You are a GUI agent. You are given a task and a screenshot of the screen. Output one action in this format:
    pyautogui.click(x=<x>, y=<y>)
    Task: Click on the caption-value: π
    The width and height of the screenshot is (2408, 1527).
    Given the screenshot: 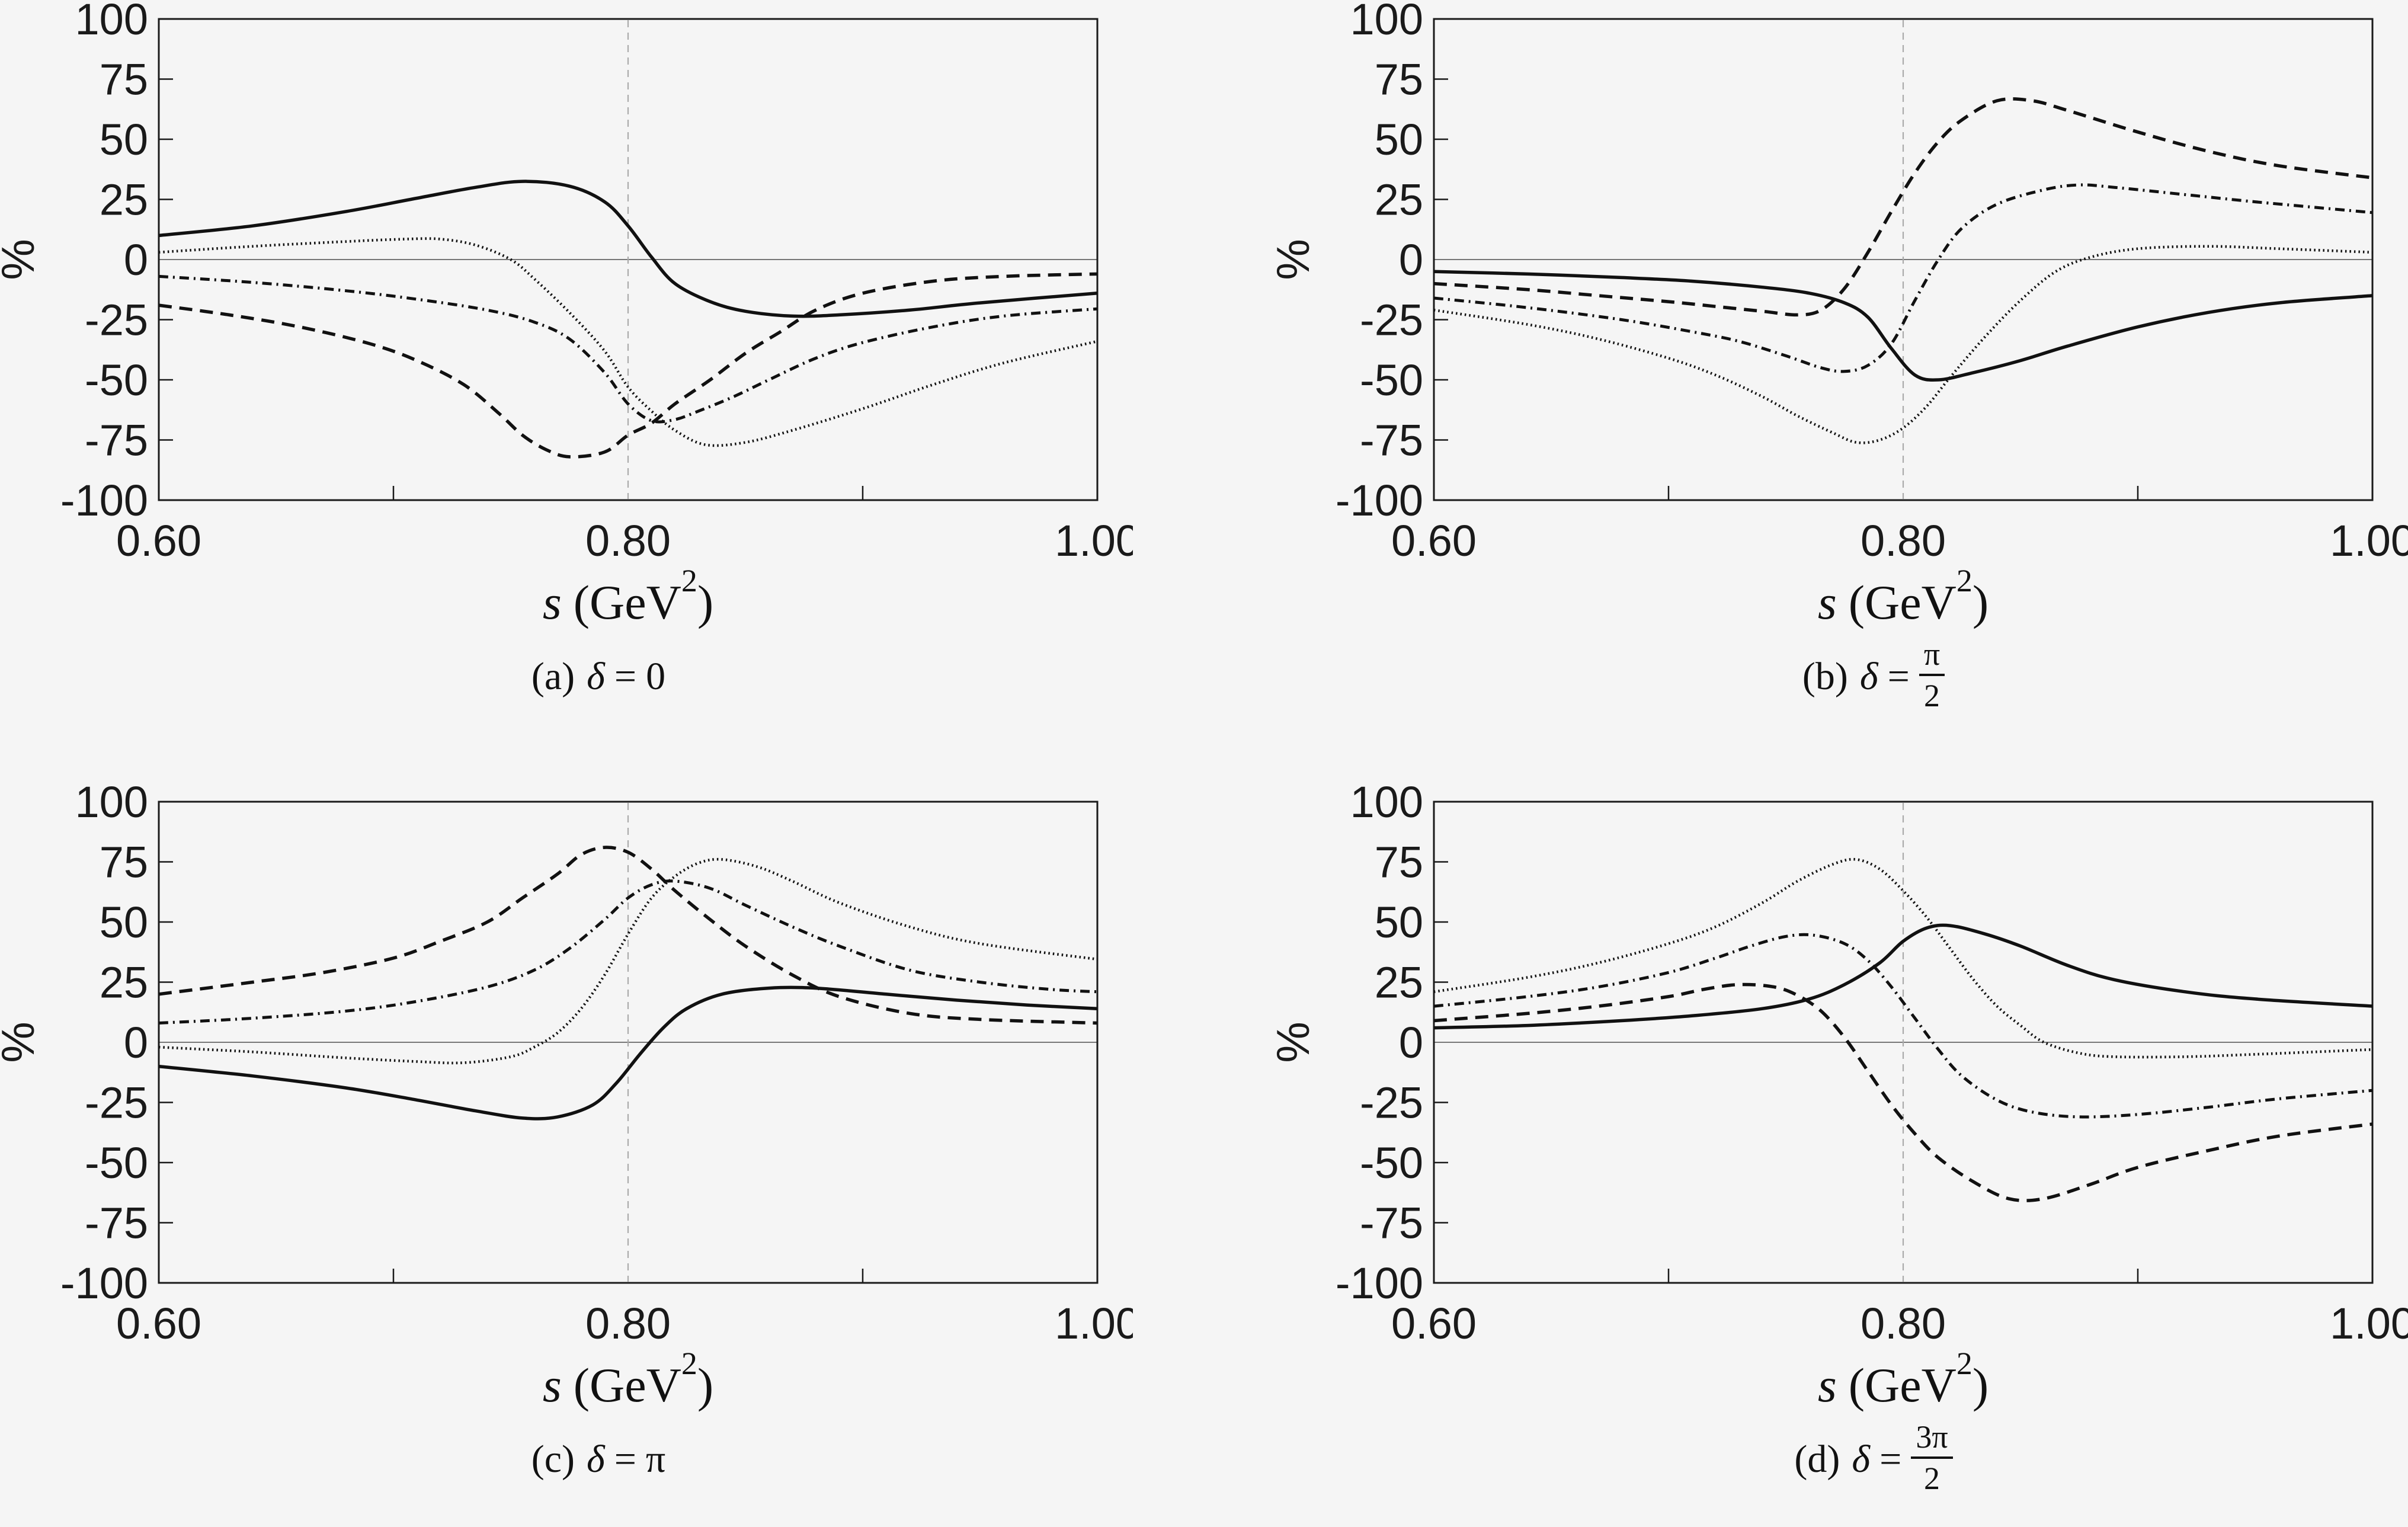 What is the action you would take?
    pyautogui.click(x=655, y=1459)
    